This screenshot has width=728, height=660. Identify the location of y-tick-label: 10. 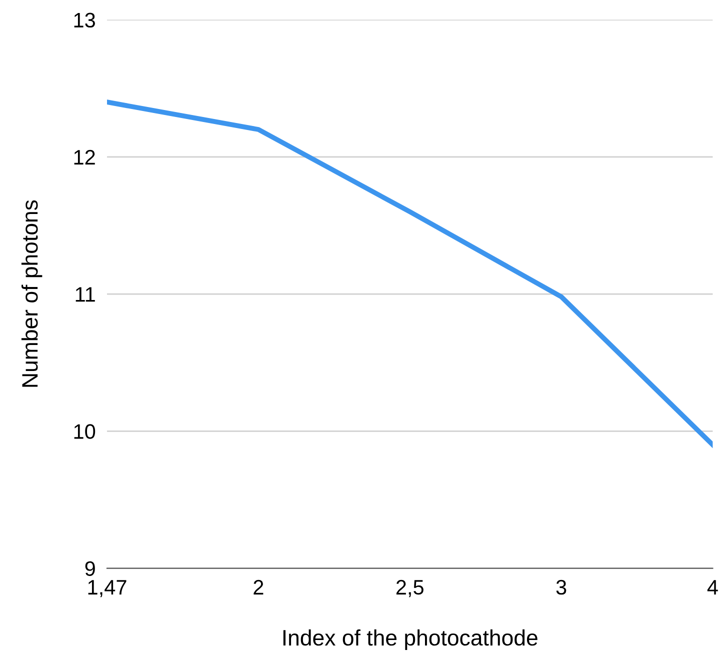
(85, 431).